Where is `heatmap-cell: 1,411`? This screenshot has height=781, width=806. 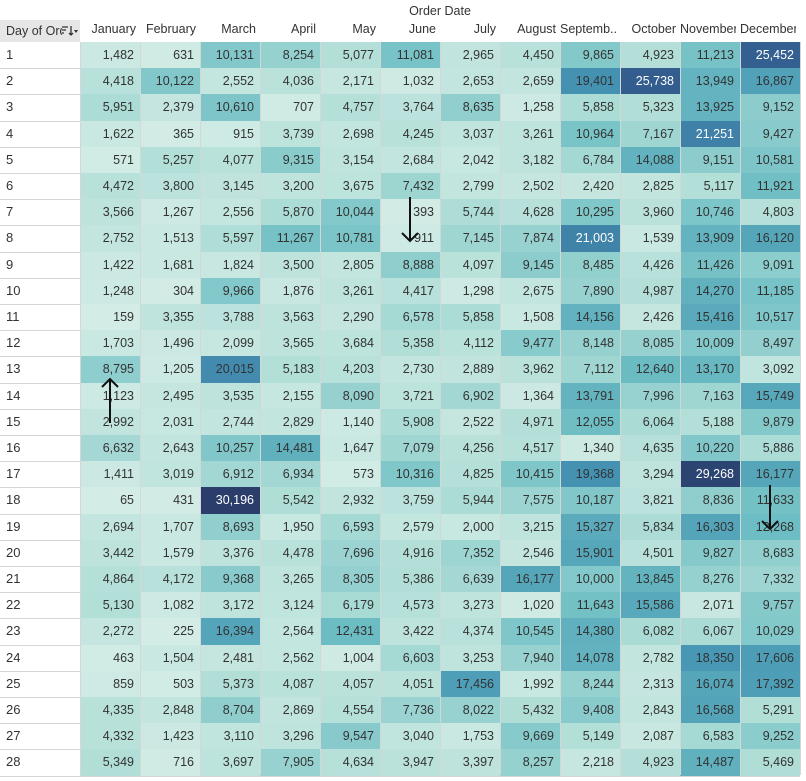
heatmap-cell: 1,411 is located at coordinates (110, 474).